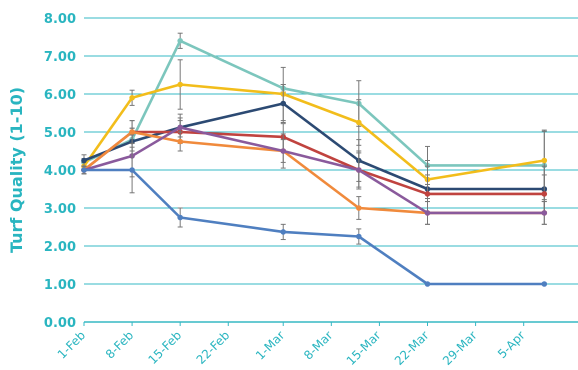 This screenshot has width=578, height=370. I want to click on x-tick-label: 1-Mar, so click(270, 345).